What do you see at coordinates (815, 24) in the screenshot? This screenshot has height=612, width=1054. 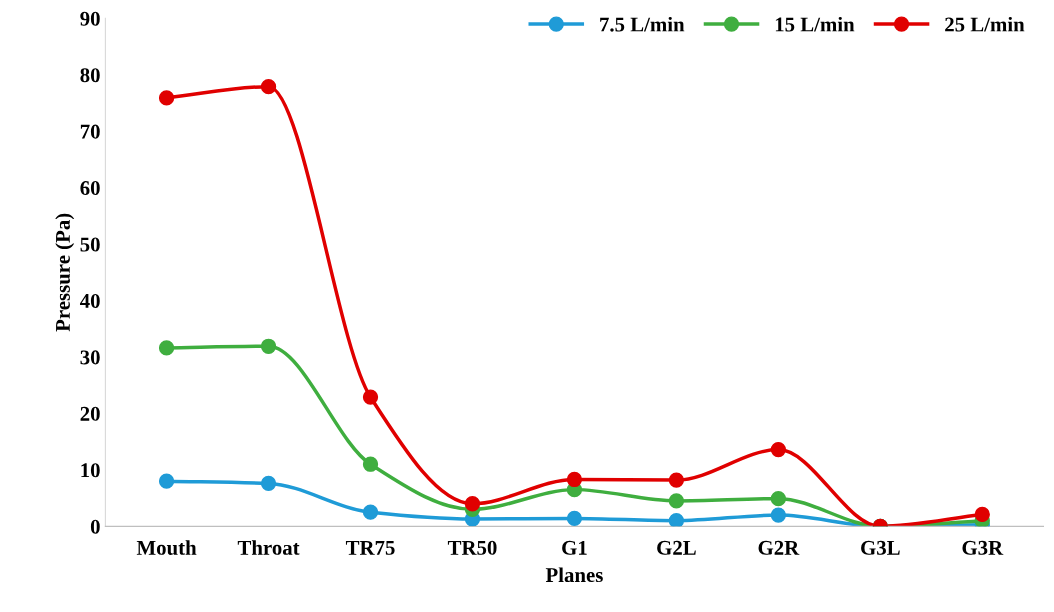 I see `legend-label: 15 L/min` at bounding box center [815, 24].